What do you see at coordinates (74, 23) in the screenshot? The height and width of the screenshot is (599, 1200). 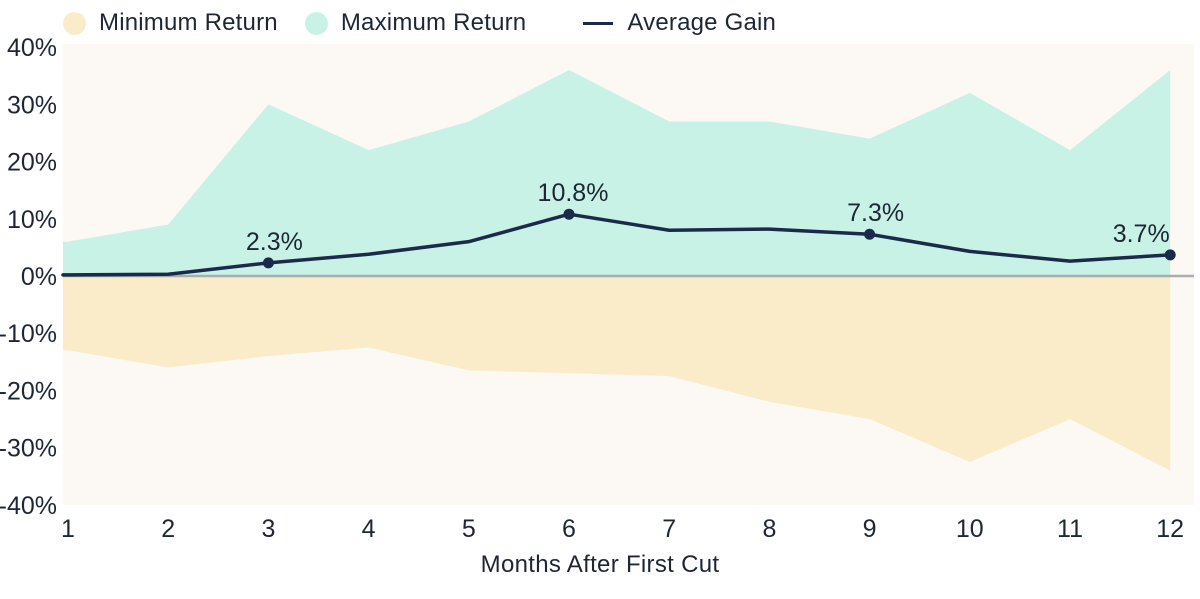 I see `minimum-return-swatch-icon` at bounding box center [74, 23].